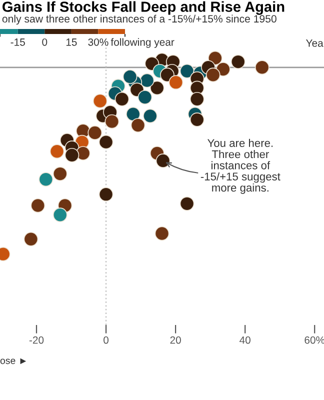 The height and width of the screenshot is (400, 324). I want to click on color-bar-label: -15, so click(17, 42).